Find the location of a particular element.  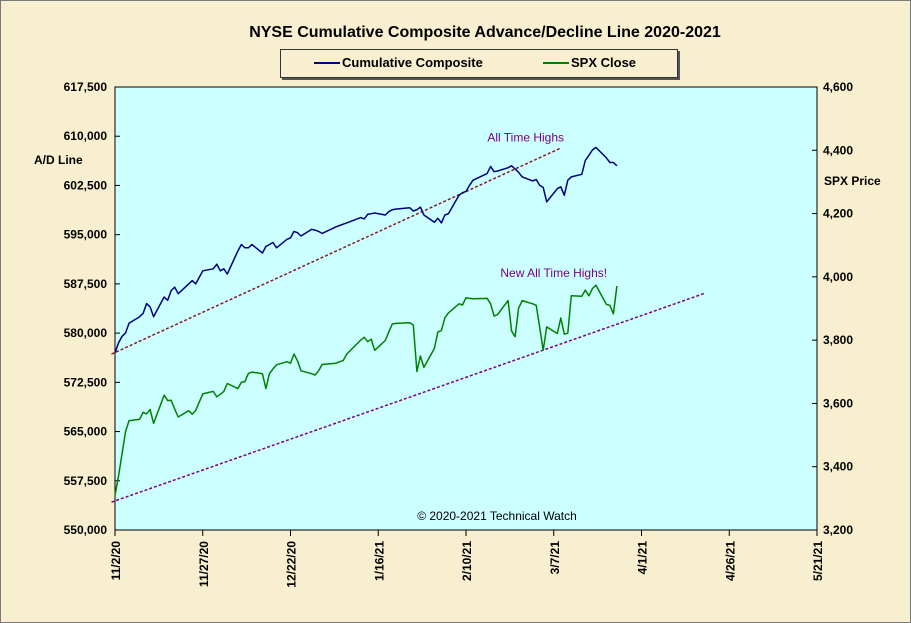

left-tick-label: 602,500 is located at coordinates (86, 185).